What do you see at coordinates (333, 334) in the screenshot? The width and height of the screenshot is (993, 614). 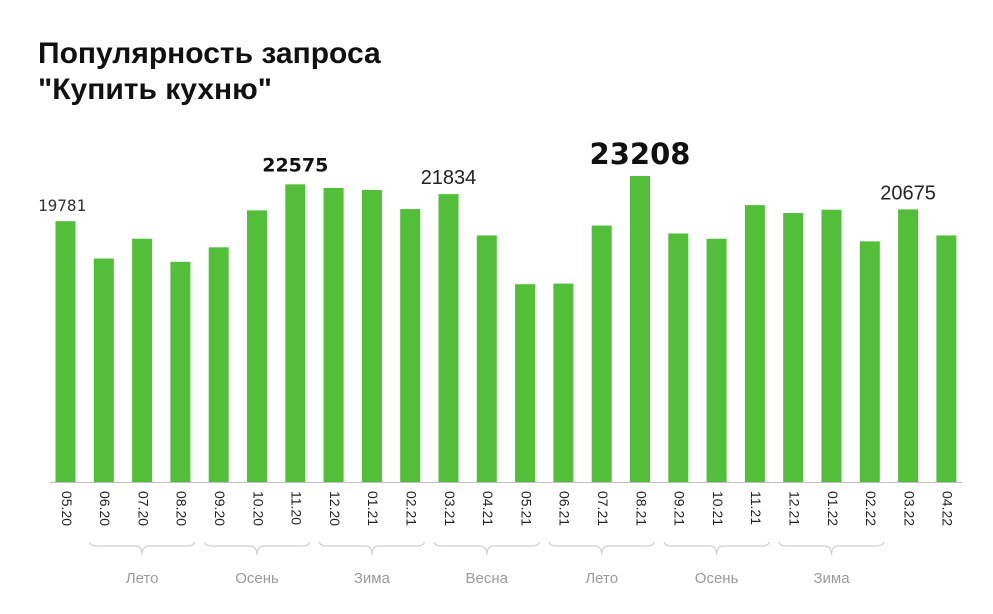 I see `bar-12.20` at bounding box center [333, 334].